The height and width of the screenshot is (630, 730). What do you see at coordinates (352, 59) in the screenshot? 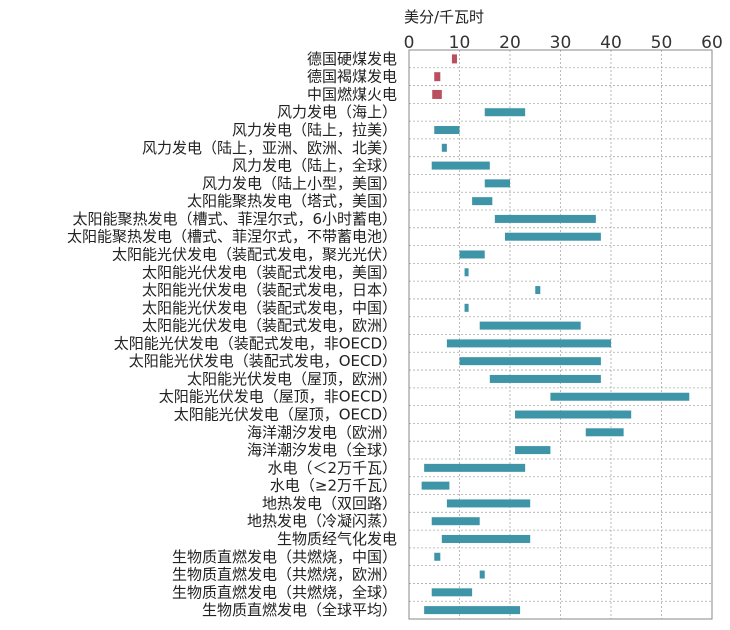
I see `category-label: 德国硬煤发电` at bounding box center [352, 59].